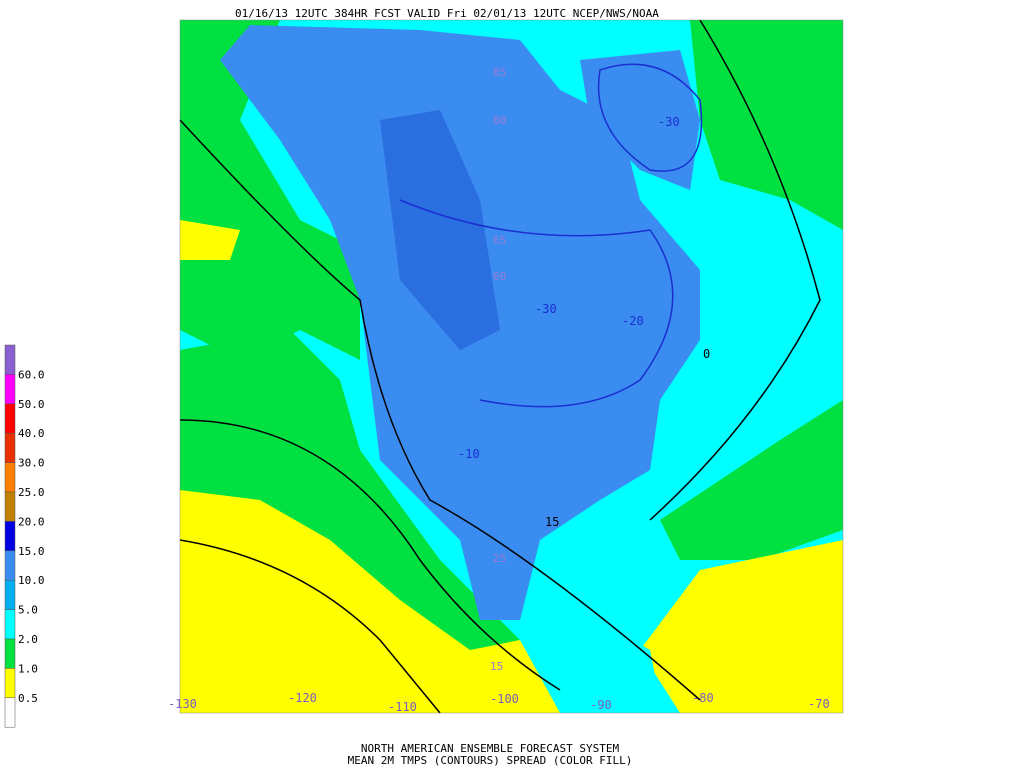  Describe the element at coordinates (28, 668) in the screenshot. I see `legend-label: 1.0` at that location.